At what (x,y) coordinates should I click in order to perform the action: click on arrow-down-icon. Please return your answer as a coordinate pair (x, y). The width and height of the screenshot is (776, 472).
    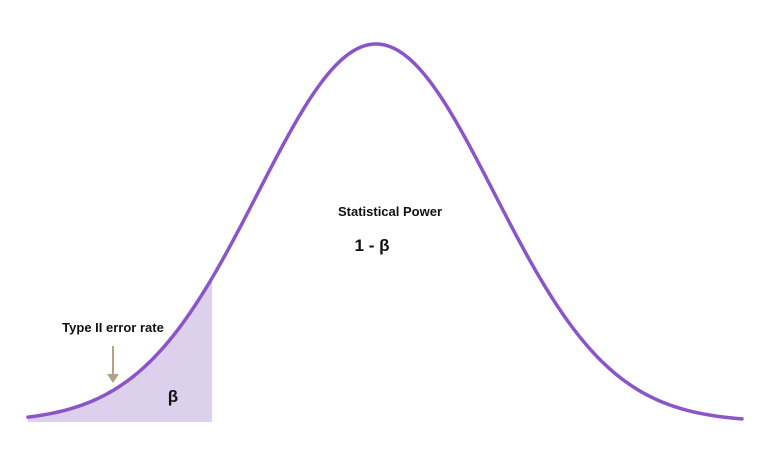
    Looking at the image, I should click on (113, 364).